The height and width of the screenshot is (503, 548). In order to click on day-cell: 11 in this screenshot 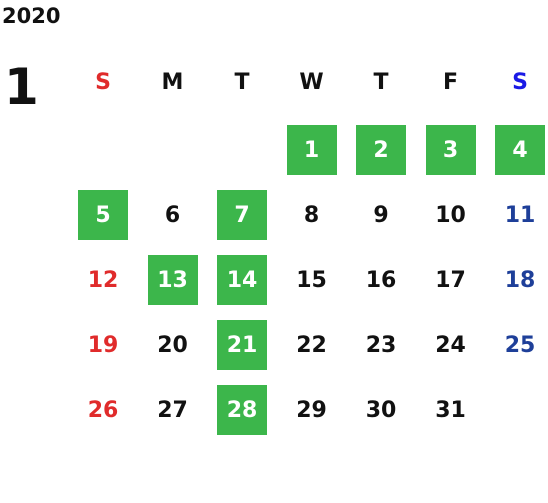, I will do `click(520, 215)`.